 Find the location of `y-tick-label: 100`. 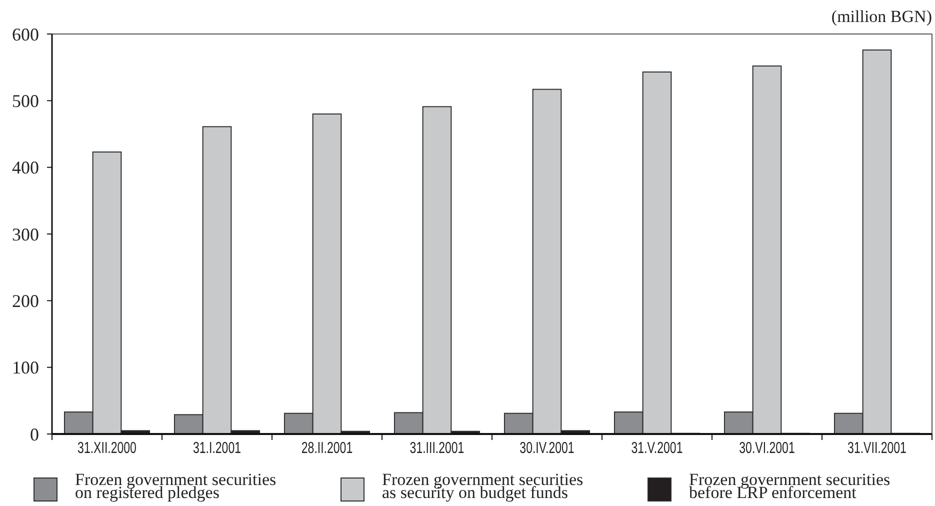

y-tick-label: 100 is located at coordinates (25, 368).